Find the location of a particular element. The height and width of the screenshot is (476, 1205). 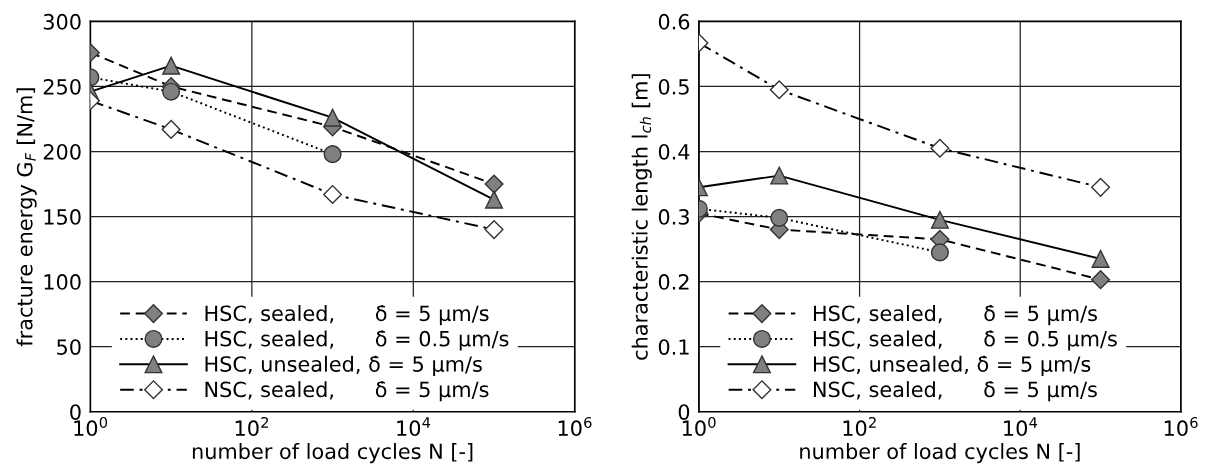

y-tick-label: 200 is located at coordinates (62, 151).